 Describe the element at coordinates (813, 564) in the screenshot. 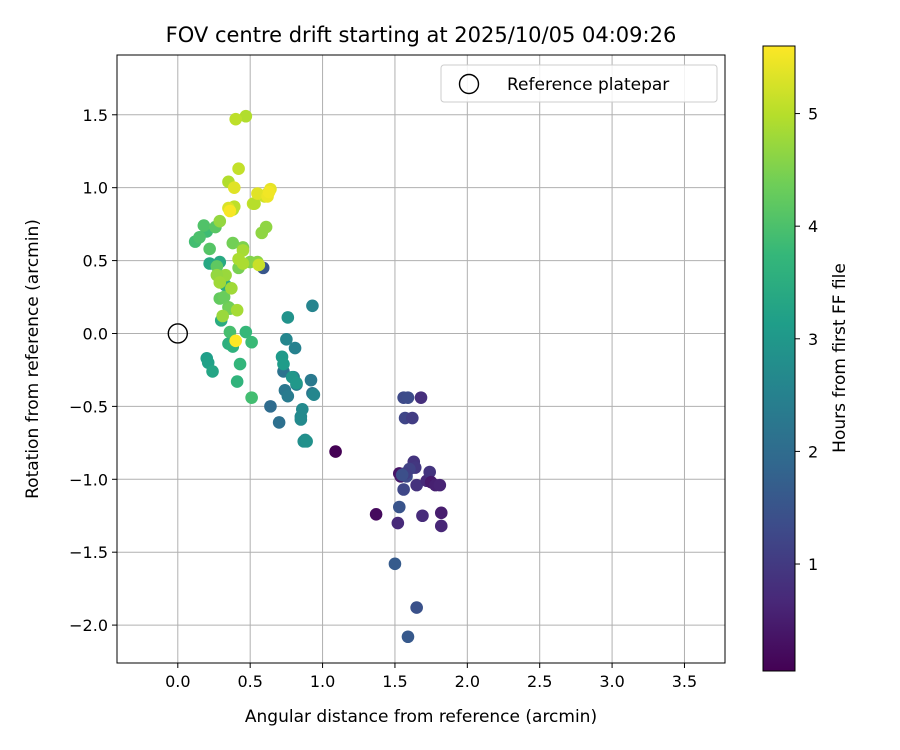

I see `colorbar-tick-label: 1` at that location.